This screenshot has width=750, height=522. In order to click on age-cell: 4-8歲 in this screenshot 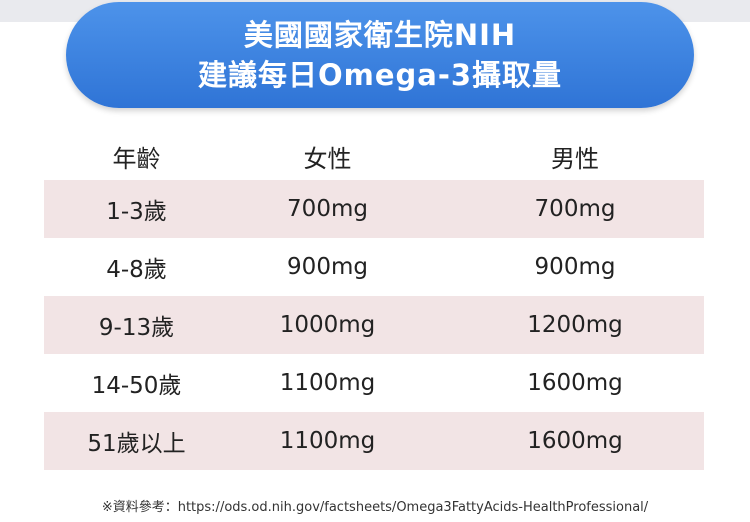, I will do `click(136, 270)`.